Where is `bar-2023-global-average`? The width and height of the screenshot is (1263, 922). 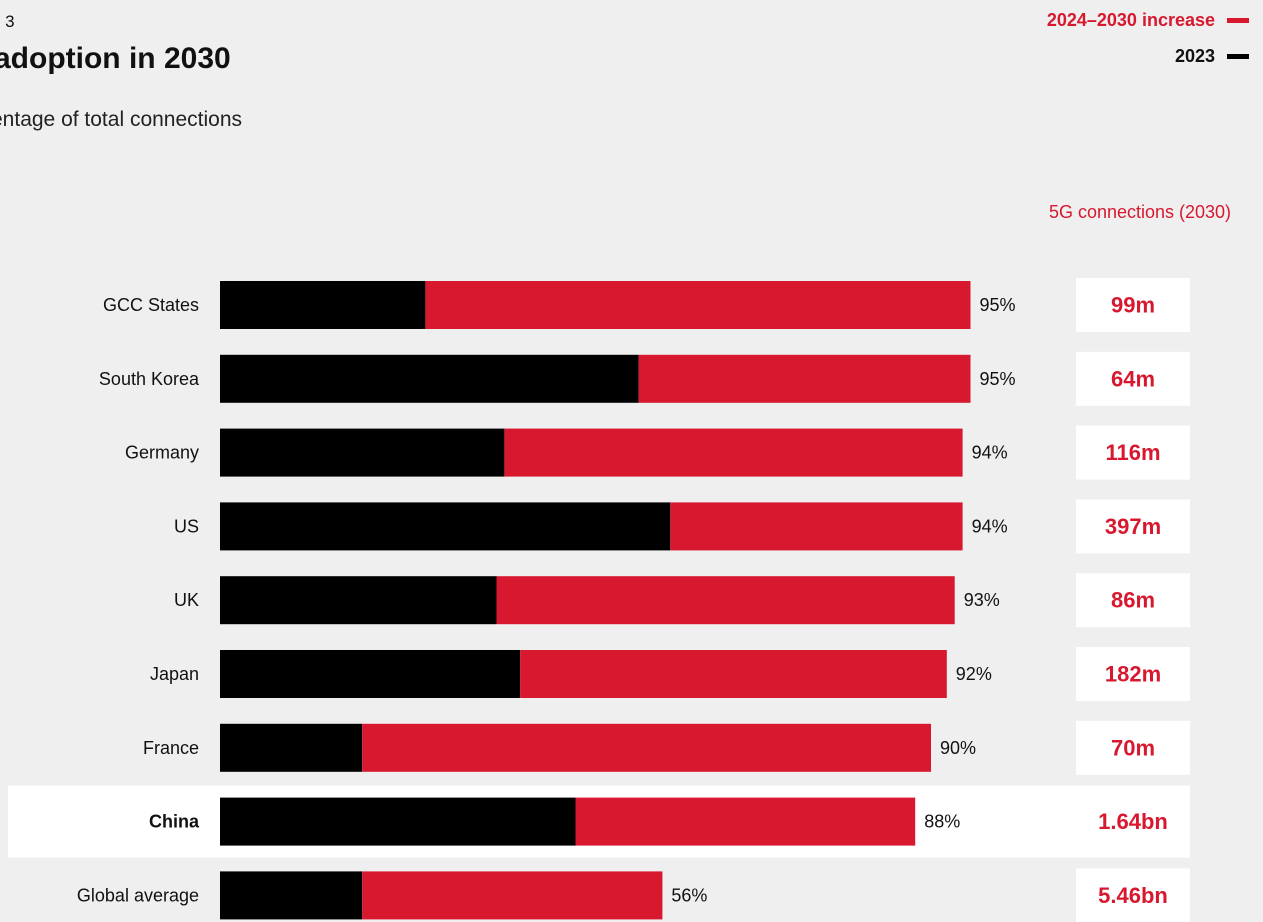 bar-2023-global-average is located at coordinates (291, 895).